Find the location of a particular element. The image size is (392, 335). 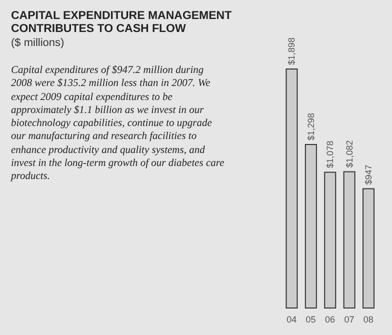

data-label: $1,898 is located at coordinates (291, 51).